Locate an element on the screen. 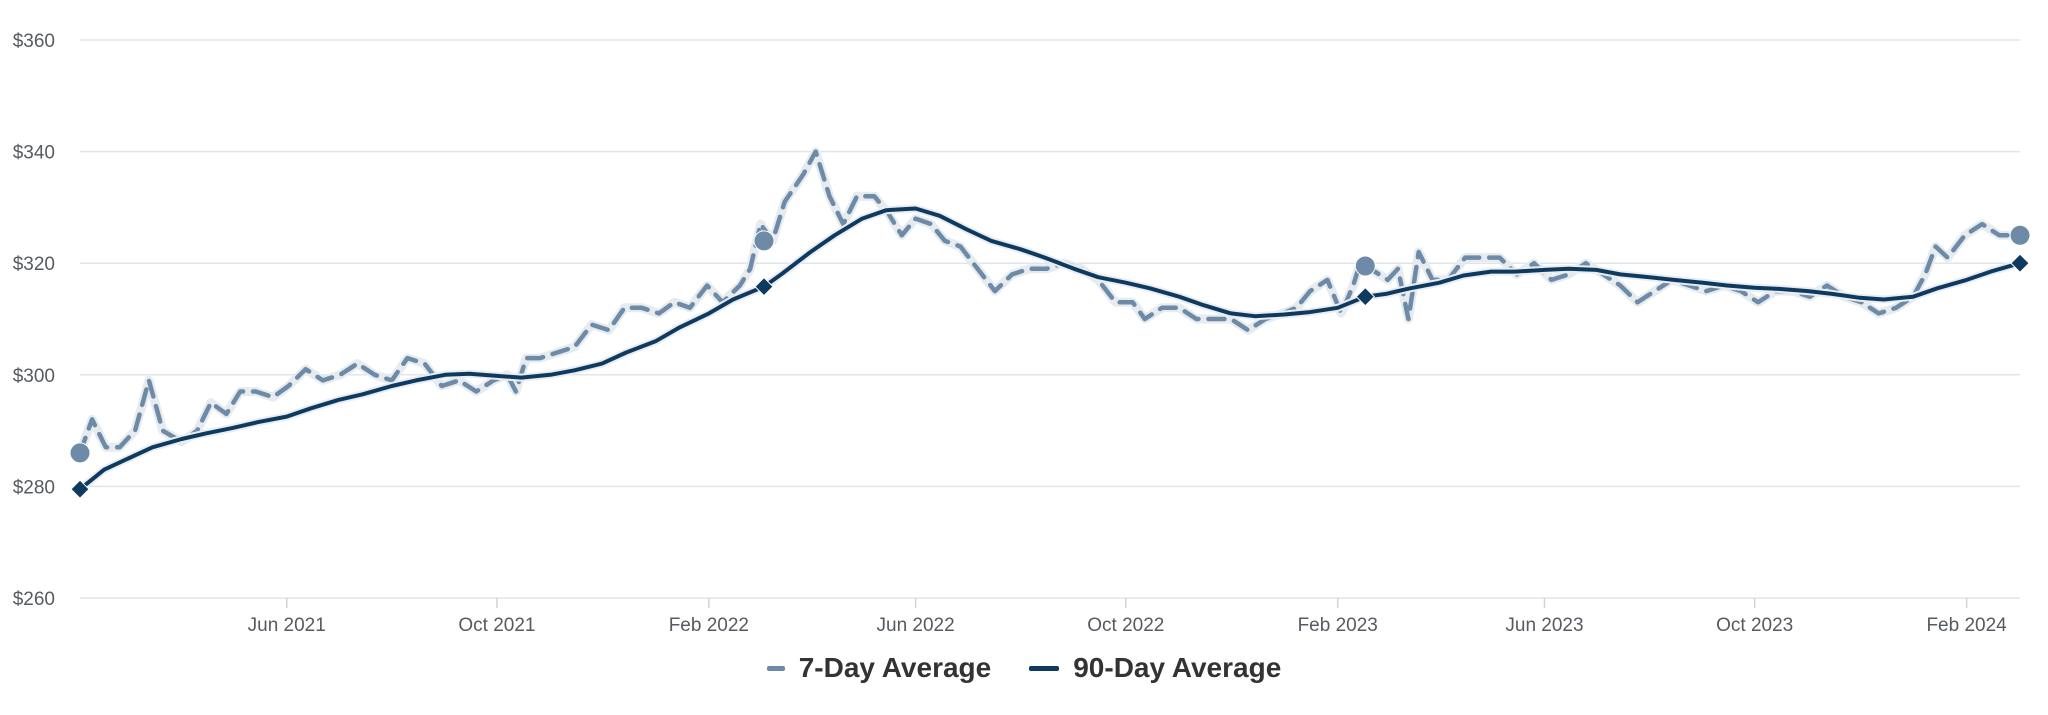 Image resolution: width=2048 pixels, height=715 pixels. y-tick-label: $340 is located at coordinates (34, 153).